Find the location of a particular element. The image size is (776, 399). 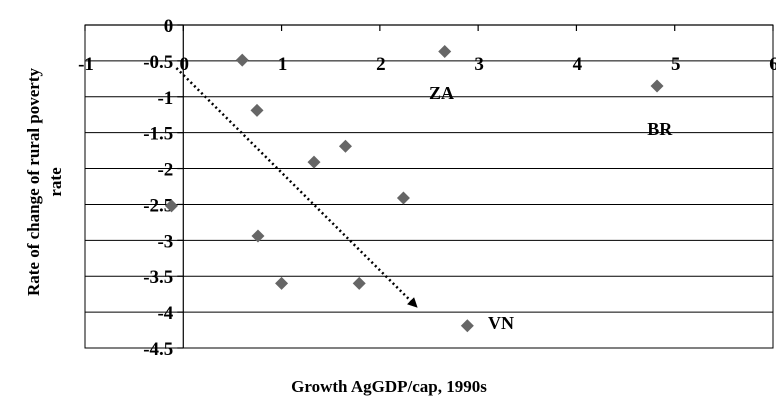

y-tick-label-3: -1.5 is located at coordinates (158, 134).